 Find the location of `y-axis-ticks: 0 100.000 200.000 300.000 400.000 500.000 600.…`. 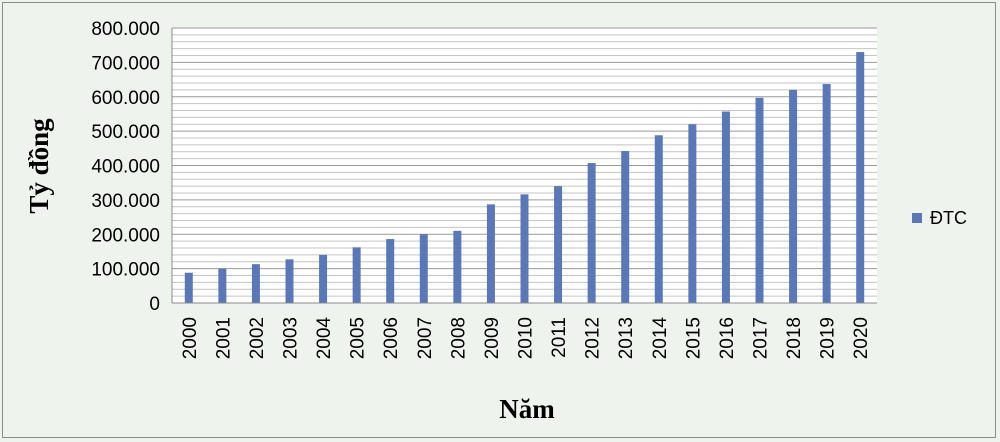

y-axis-ticks: 0 100.000 200.000 300.000 400.000 500.000 600.… is located at coordinates (125, 167).